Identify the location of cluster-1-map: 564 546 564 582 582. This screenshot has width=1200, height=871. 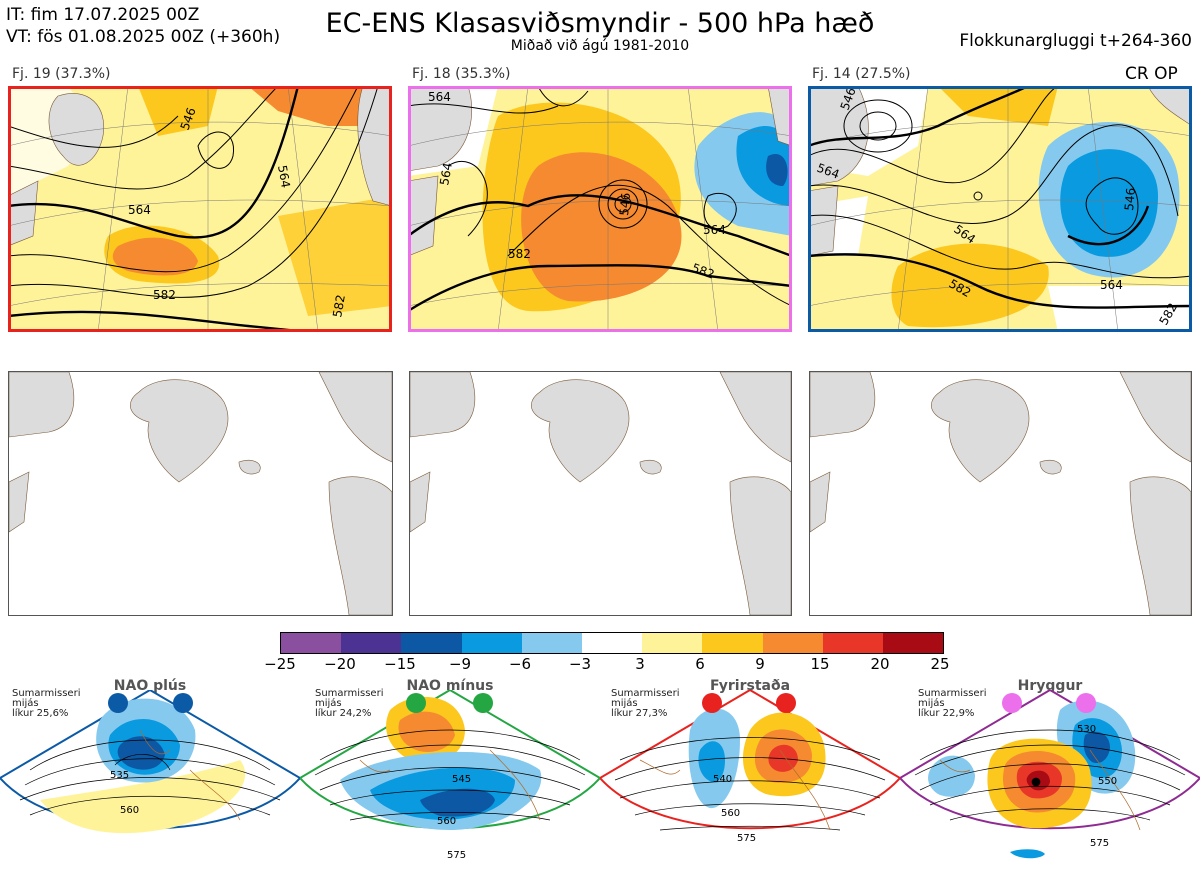
(200, 209).